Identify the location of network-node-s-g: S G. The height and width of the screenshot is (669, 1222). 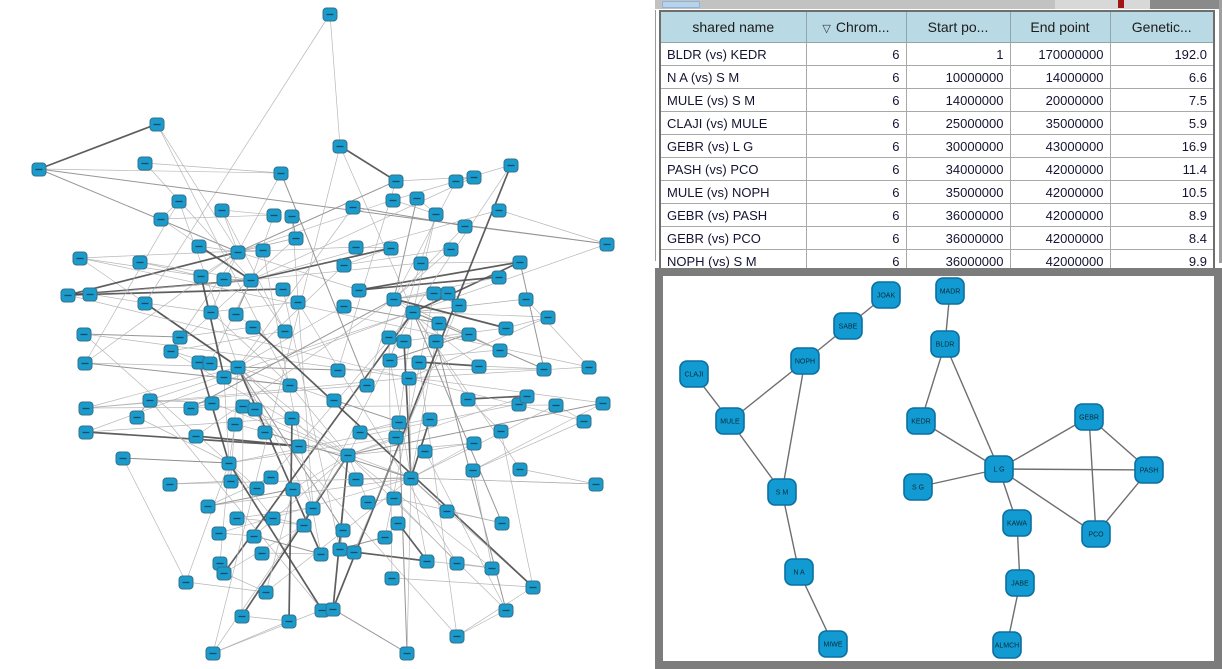
(918, 487).